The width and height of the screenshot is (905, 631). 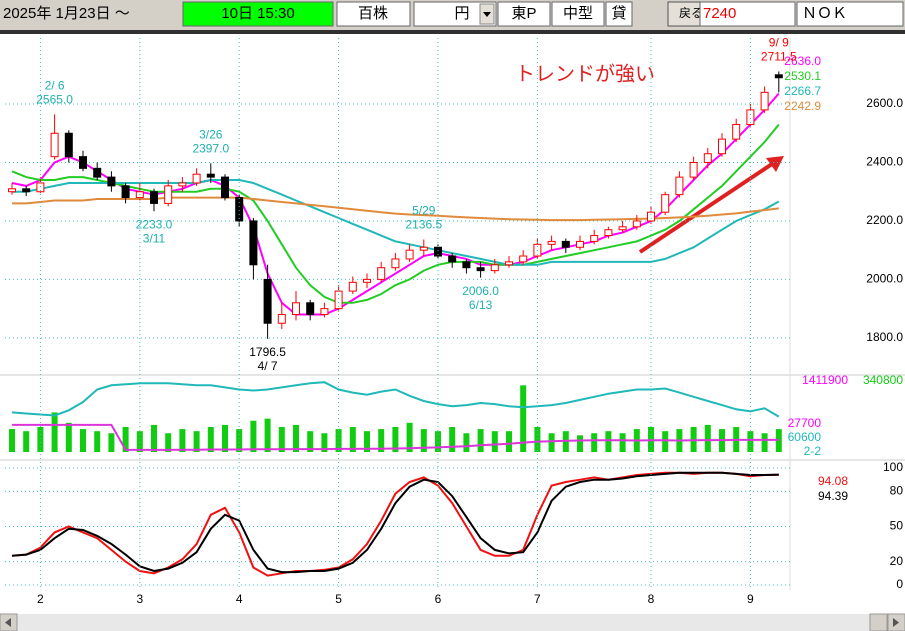 I want to click on y-tick-label: 1800.0, so click(x=884, y=337).